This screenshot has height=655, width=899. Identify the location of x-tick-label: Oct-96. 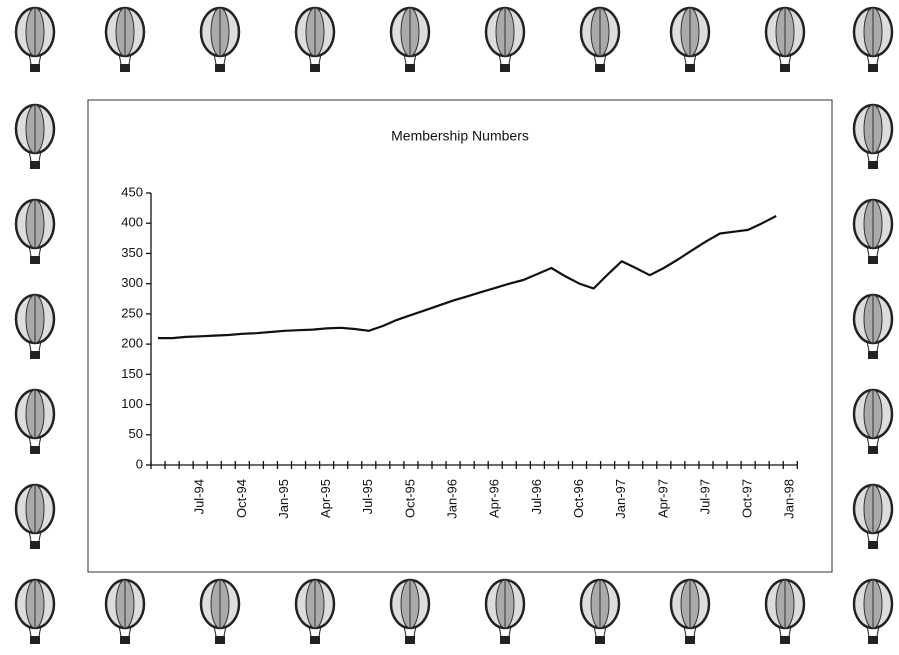
(578, 498).